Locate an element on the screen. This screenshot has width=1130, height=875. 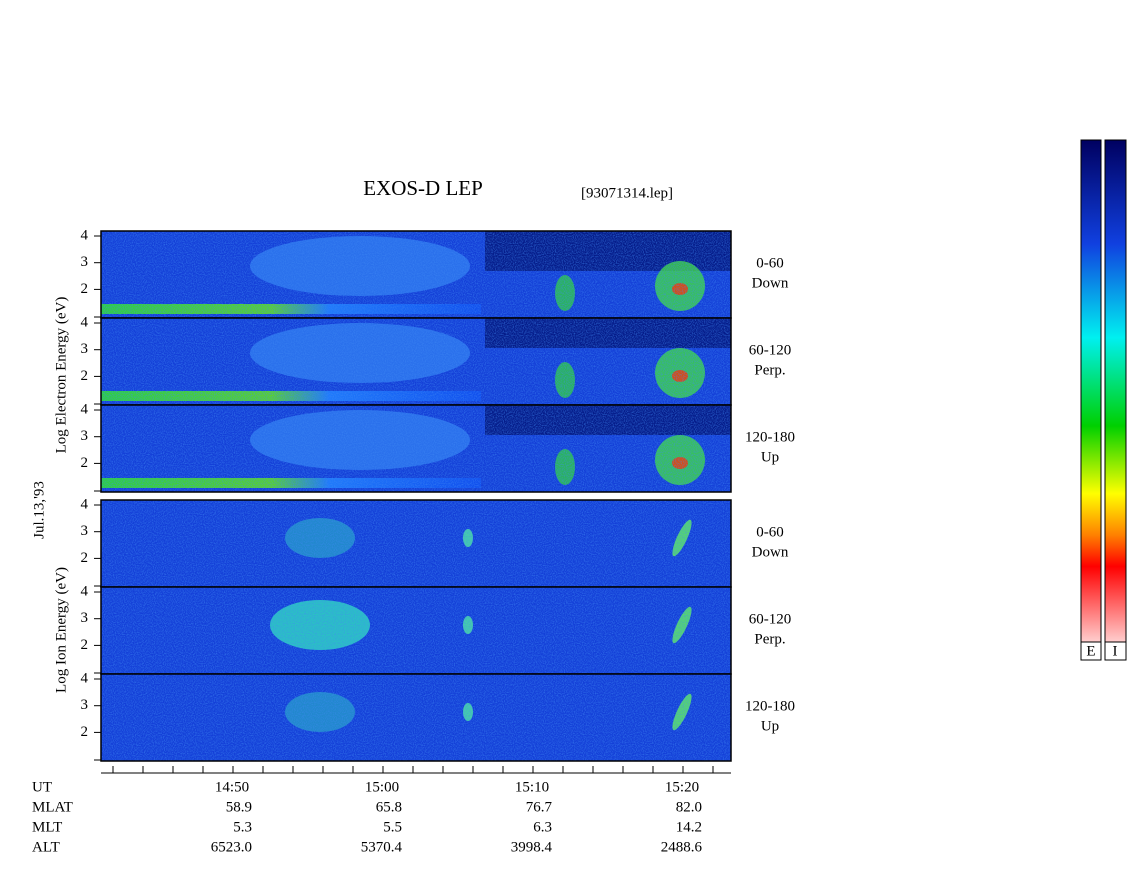
colorbar-label: I is located at coordinates (1115, 651).